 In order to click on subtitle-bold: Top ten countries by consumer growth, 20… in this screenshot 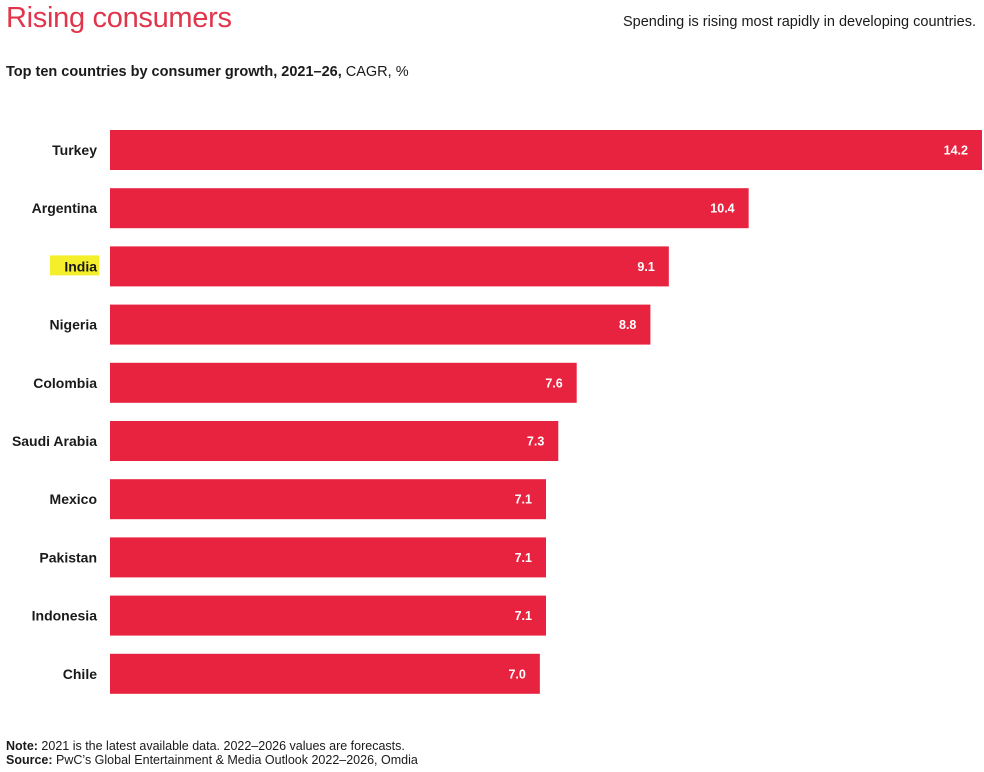, I will do `click(174, 72)`.